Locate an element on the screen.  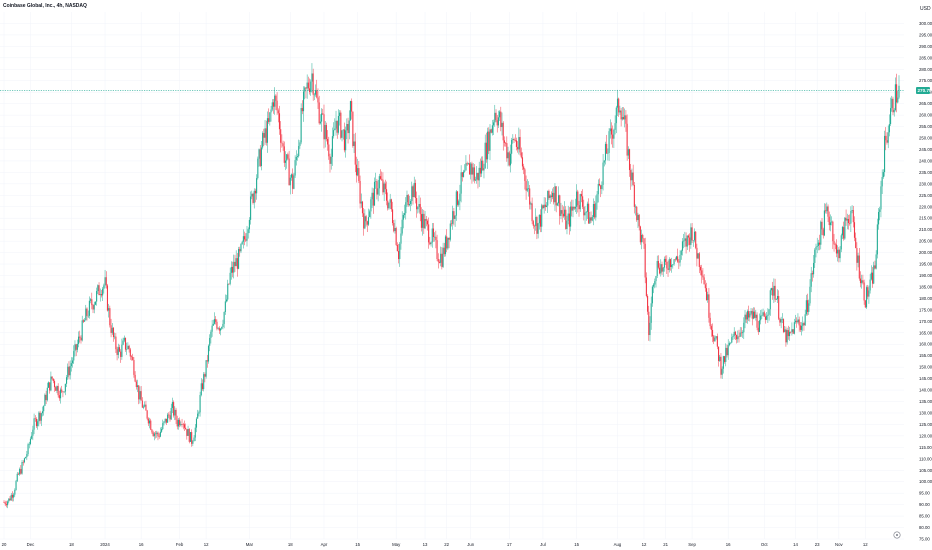
y-tick-label: 130.00 is located at coordinates (925, 412).